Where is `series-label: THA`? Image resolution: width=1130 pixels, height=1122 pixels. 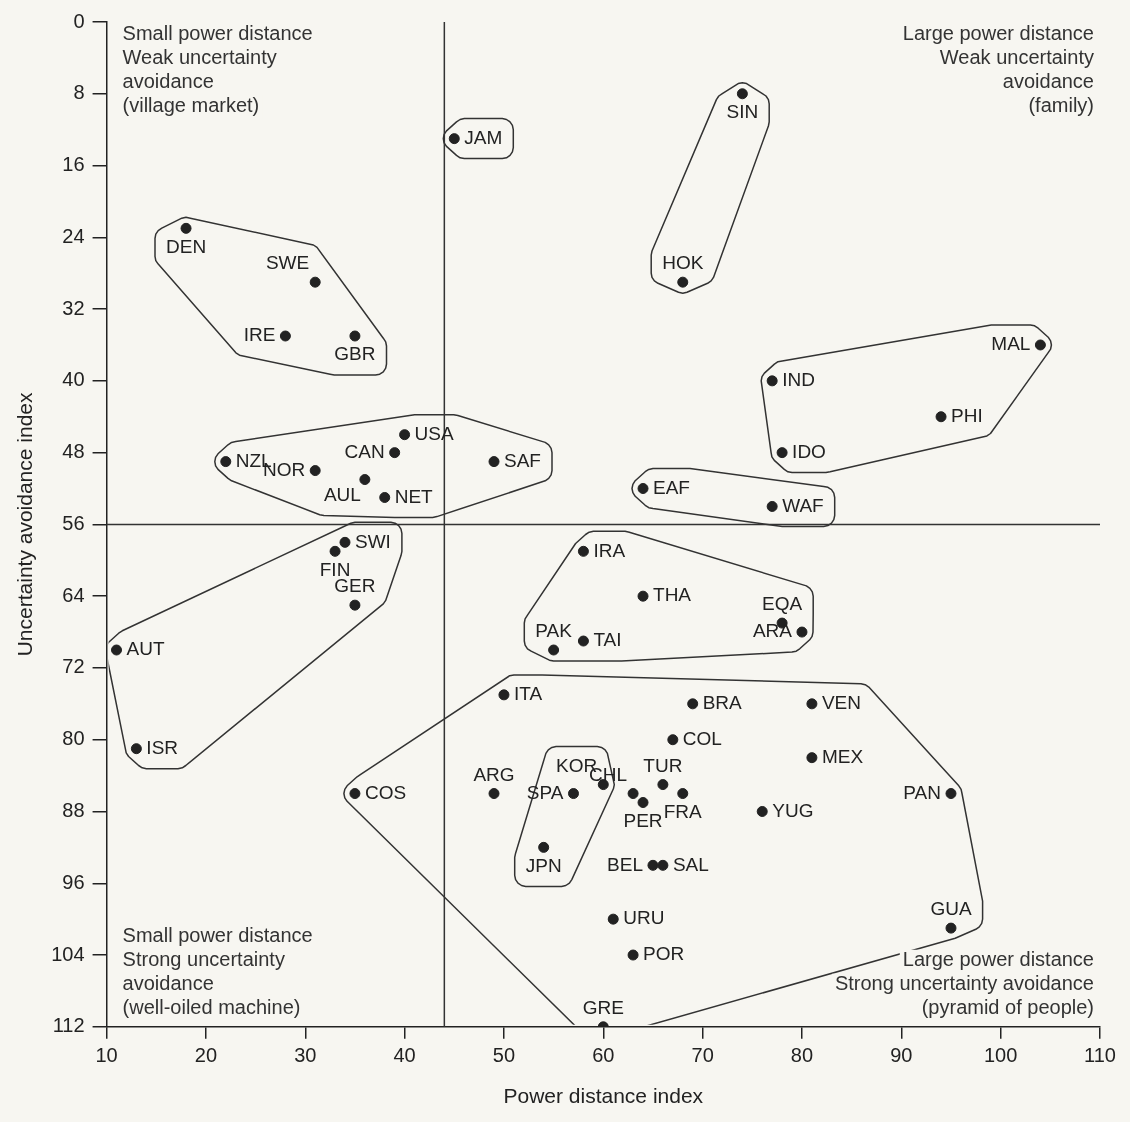 series-label: THA is located at coordinates (672, 595).